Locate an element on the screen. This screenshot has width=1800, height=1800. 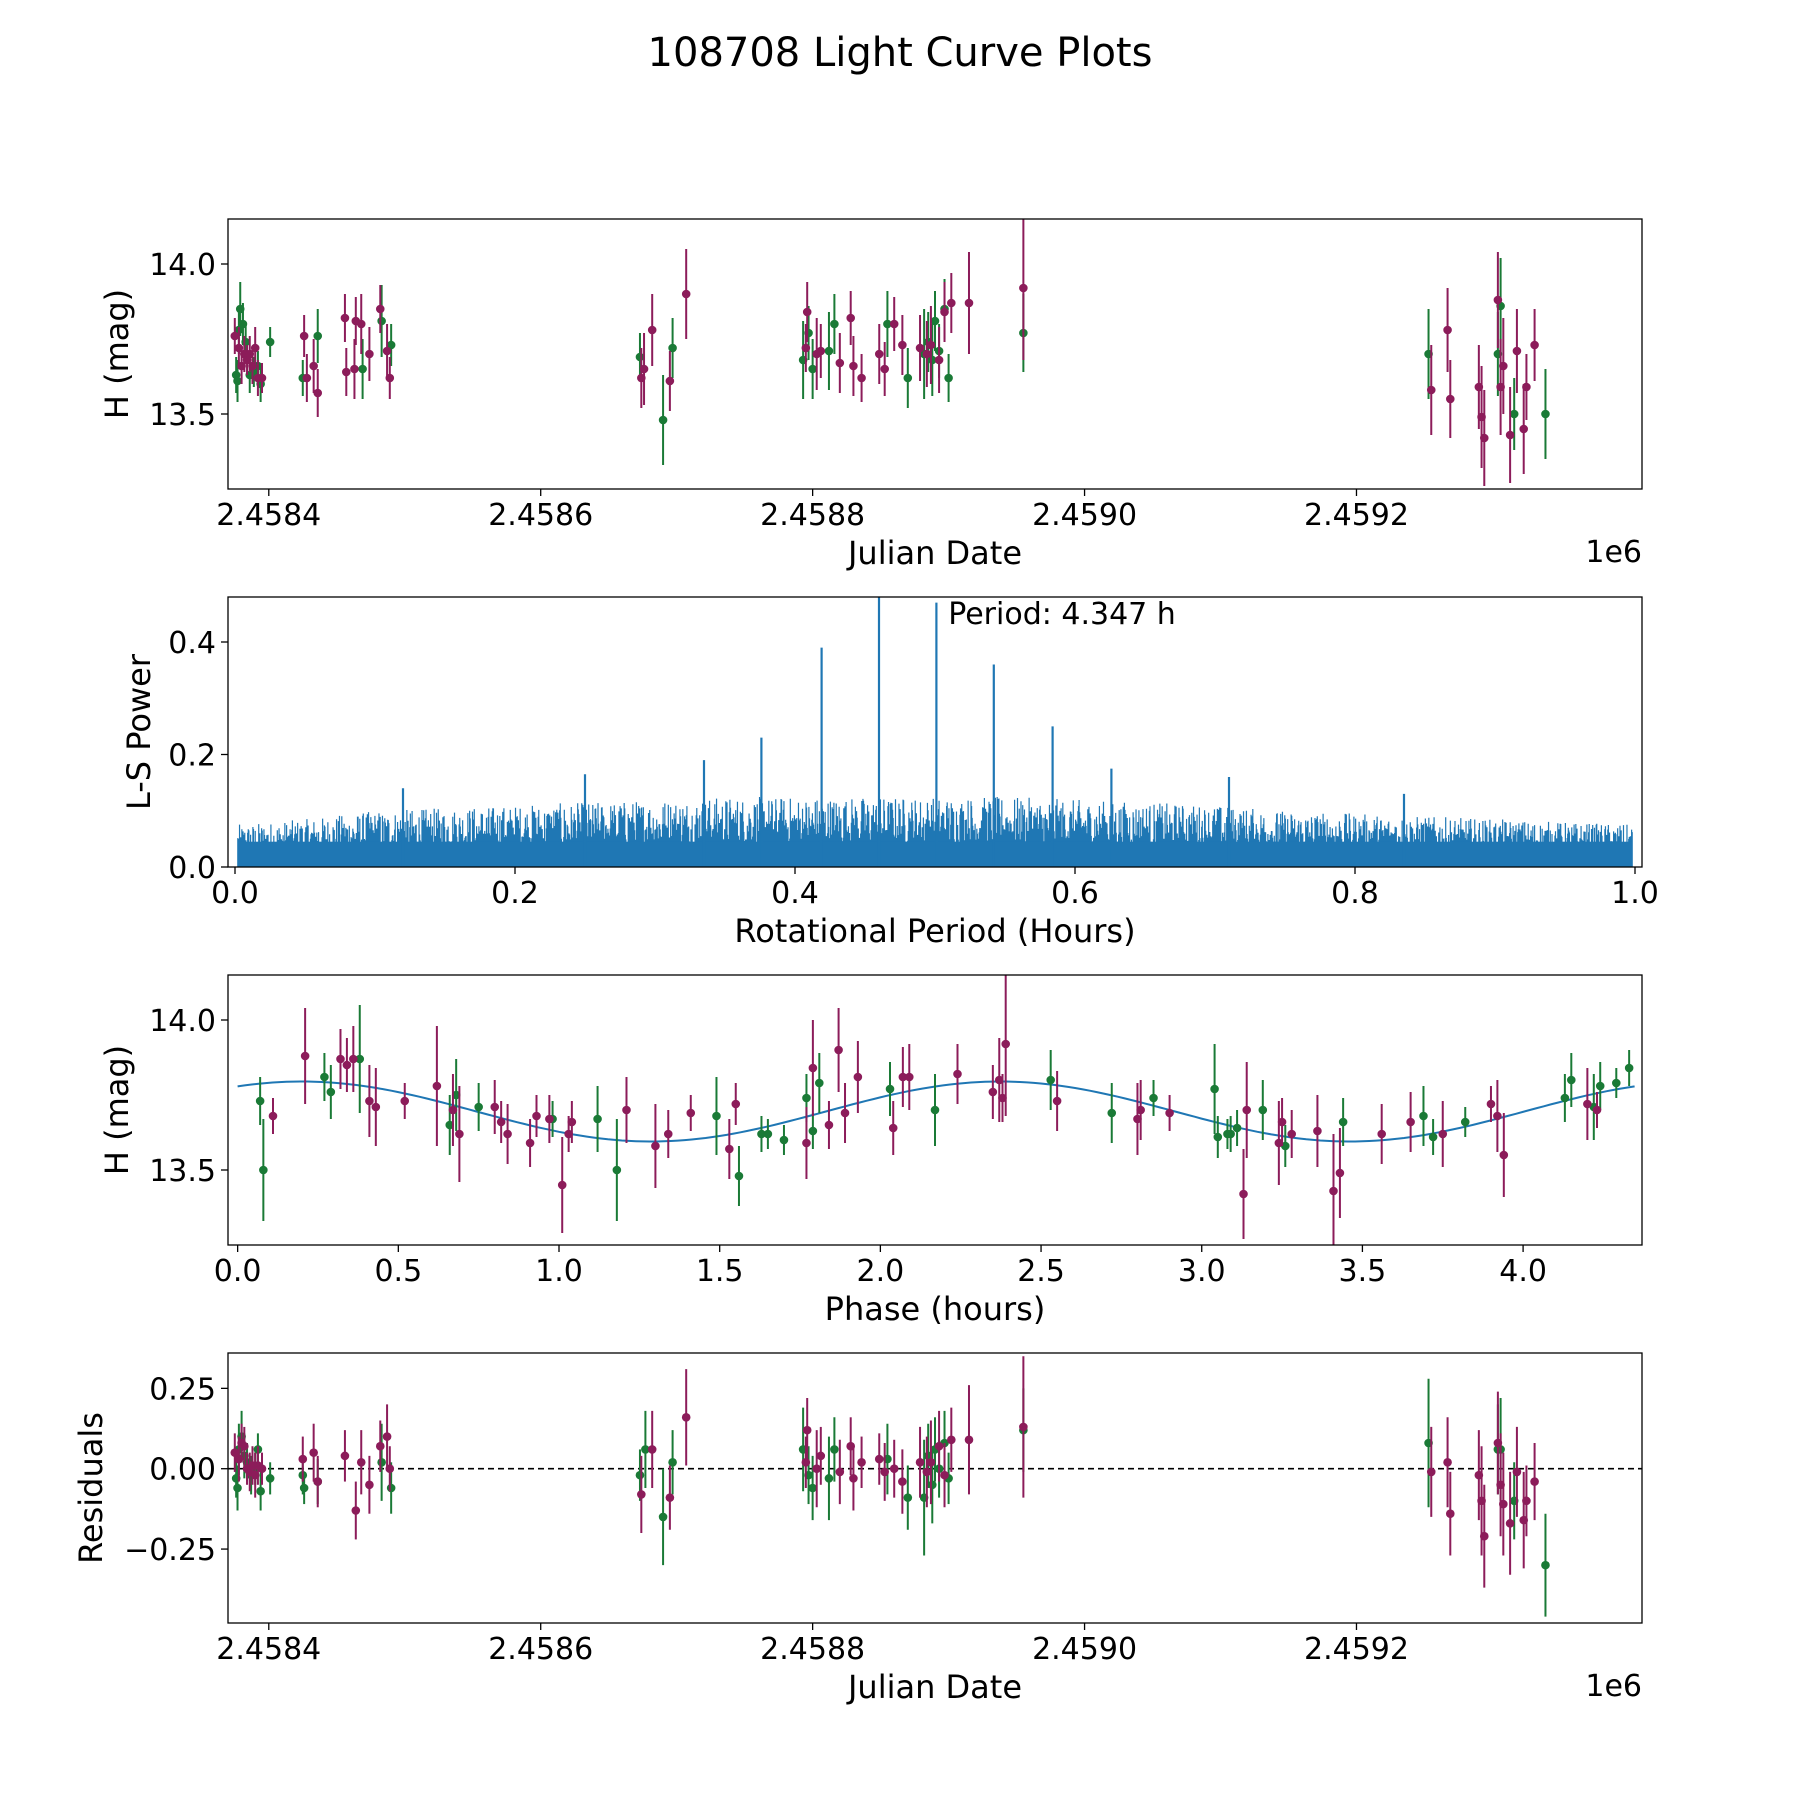
fit-curve is located at coordinates (936, 1111).